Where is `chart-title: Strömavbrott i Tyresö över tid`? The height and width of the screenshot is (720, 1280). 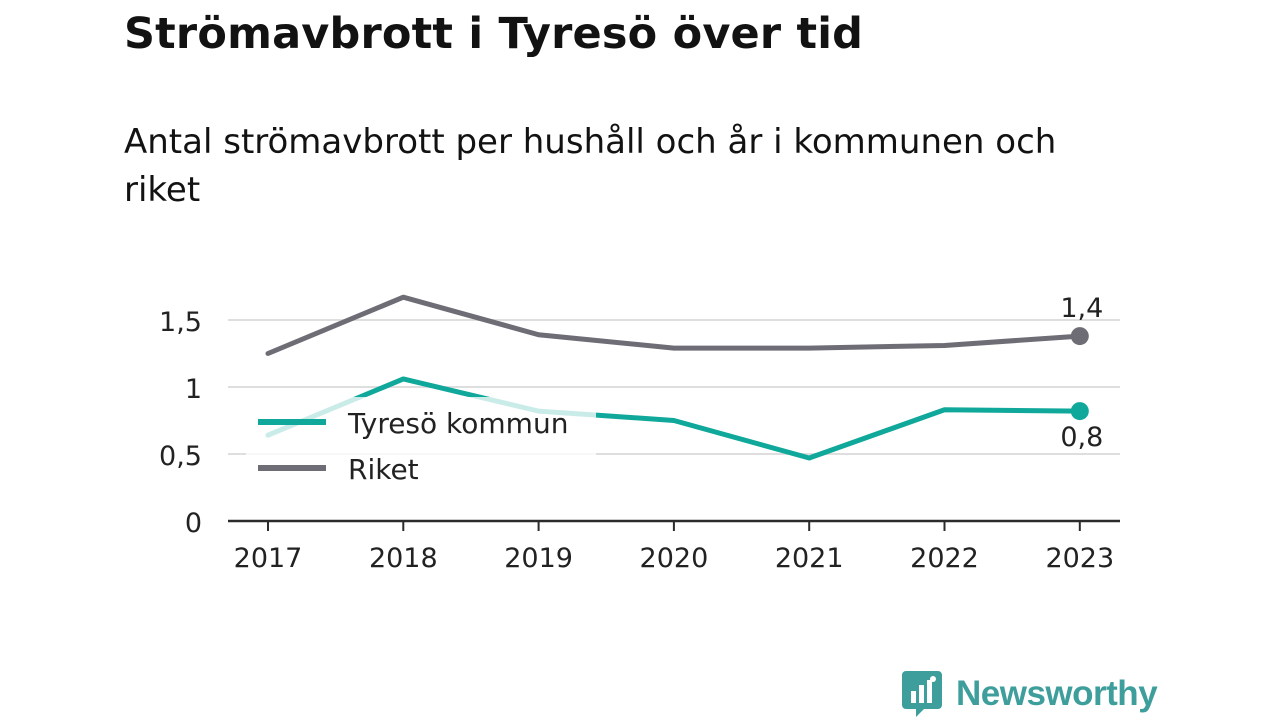 chart-title: Strömavbrott i Tyresö över tid is located at coordinates (494, 34).